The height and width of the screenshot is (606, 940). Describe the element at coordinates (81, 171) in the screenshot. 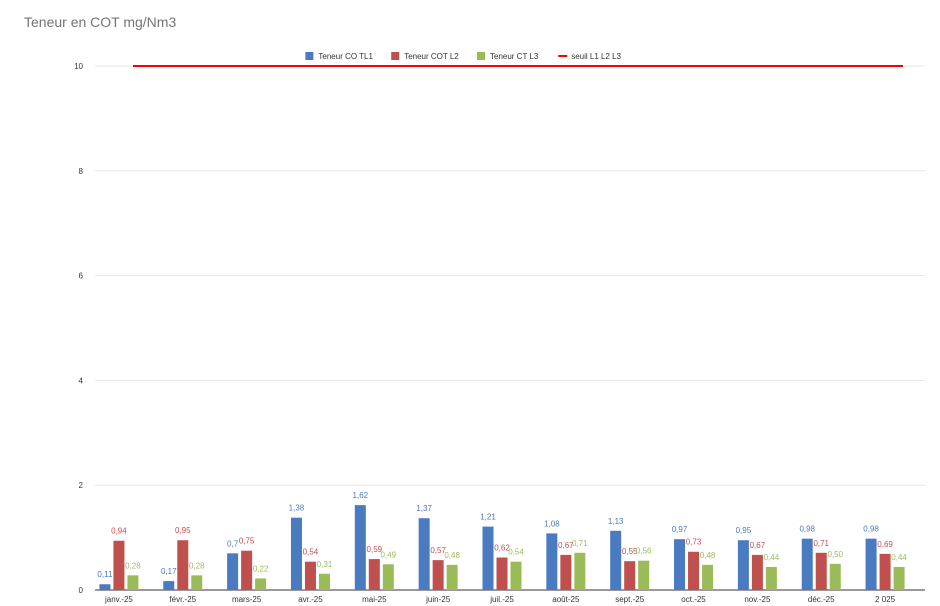

I see `y-tick-label: 8` at that location.